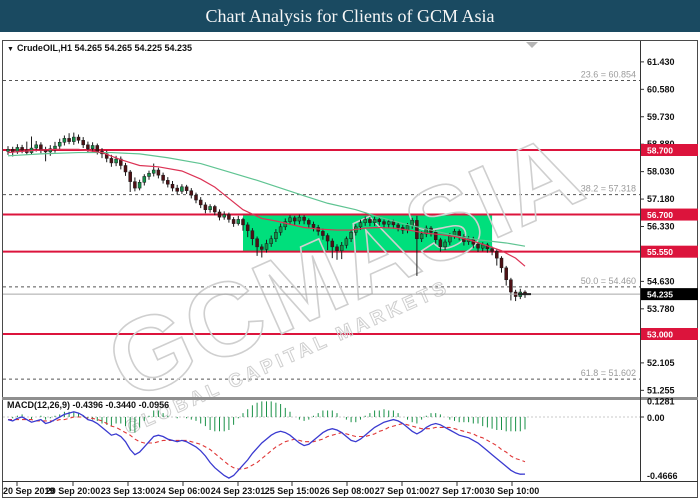 This screenshot has height=500, width=700. Describe the element at coordinates (457, 491) in the screenshot. I see `time-tick-label: 27 Sep 17:00` at that location.